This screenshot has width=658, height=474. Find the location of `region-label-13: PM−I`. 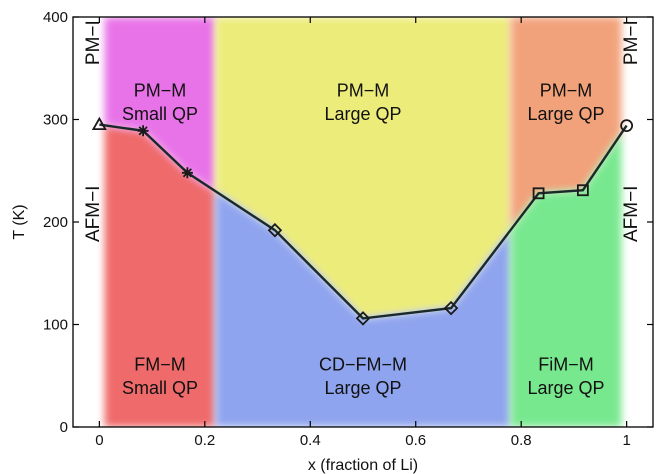

region-label-13: PM−I is located at coordinates (93, 42).